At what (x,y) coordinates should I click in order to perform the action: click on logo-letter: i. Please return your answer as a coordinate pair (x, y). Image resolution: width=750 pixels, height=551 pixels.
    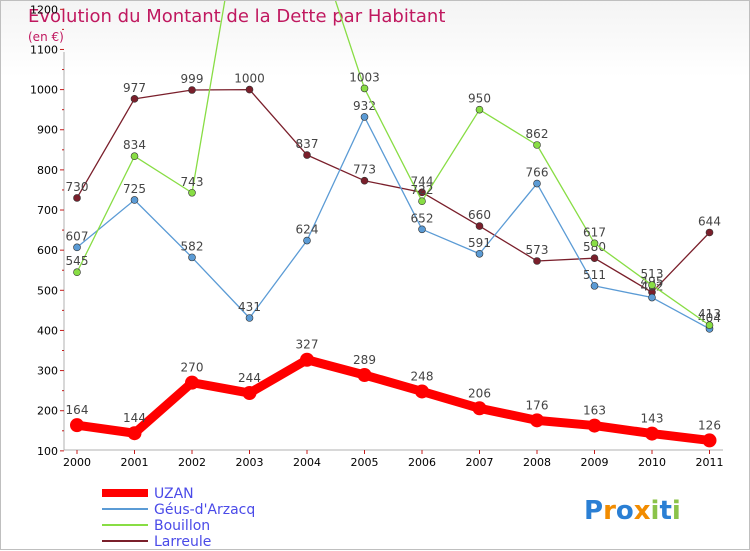
    Looking at the image, I should click on (676, 511).